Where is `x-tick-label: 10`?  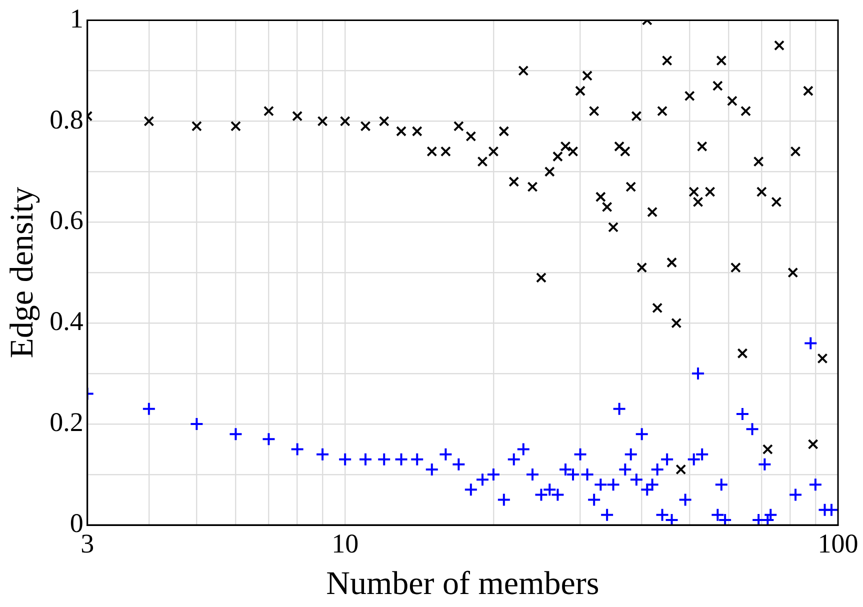
x-tick-label: 10 is located at coordinates (345, 543).